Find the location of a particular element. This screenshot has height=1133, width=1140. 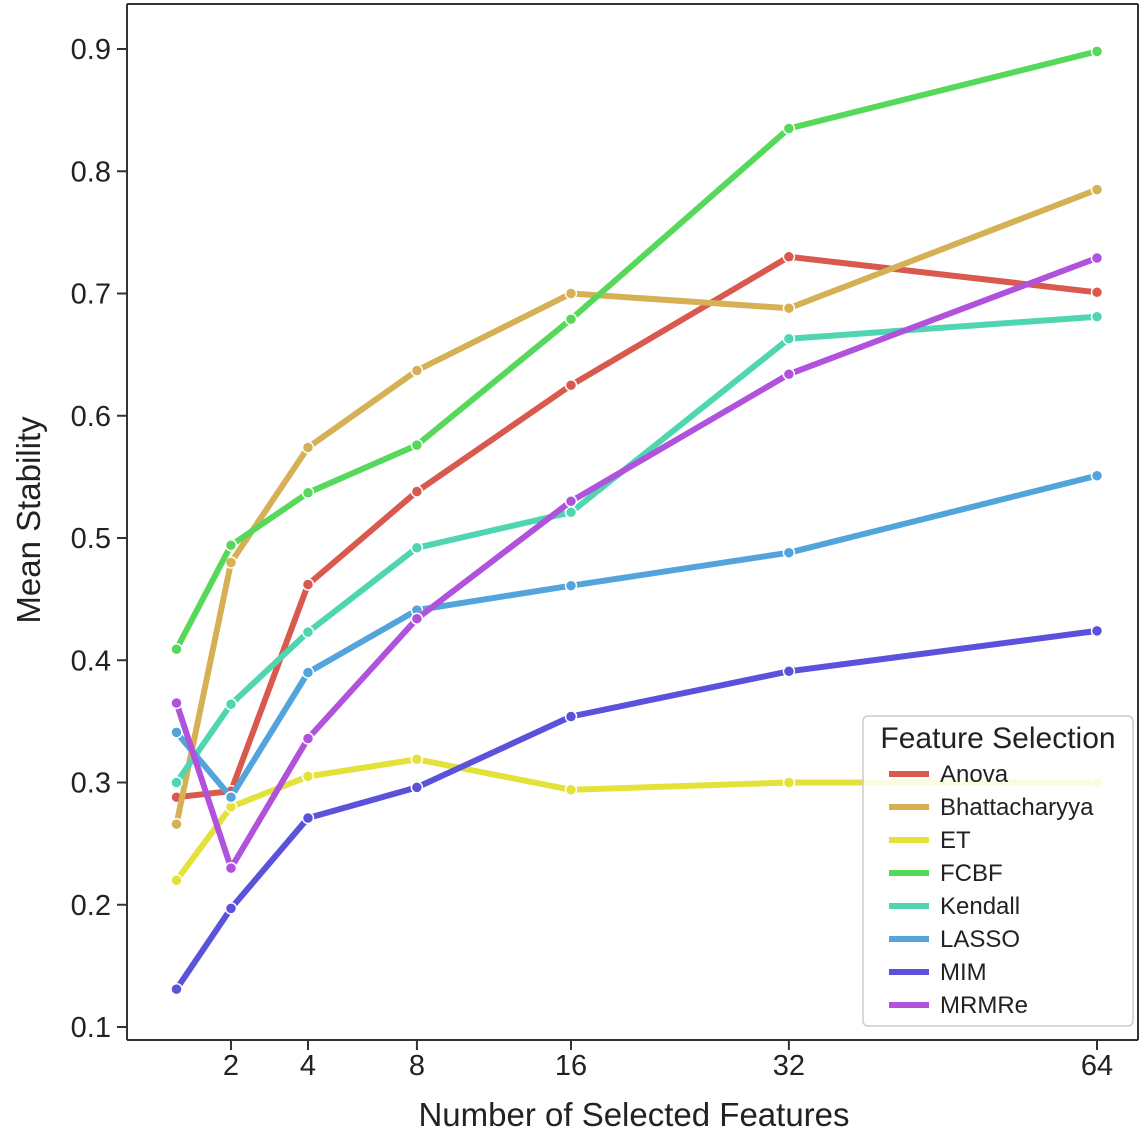

x-tick-label: 8 is located at coordinates (417, 1066).